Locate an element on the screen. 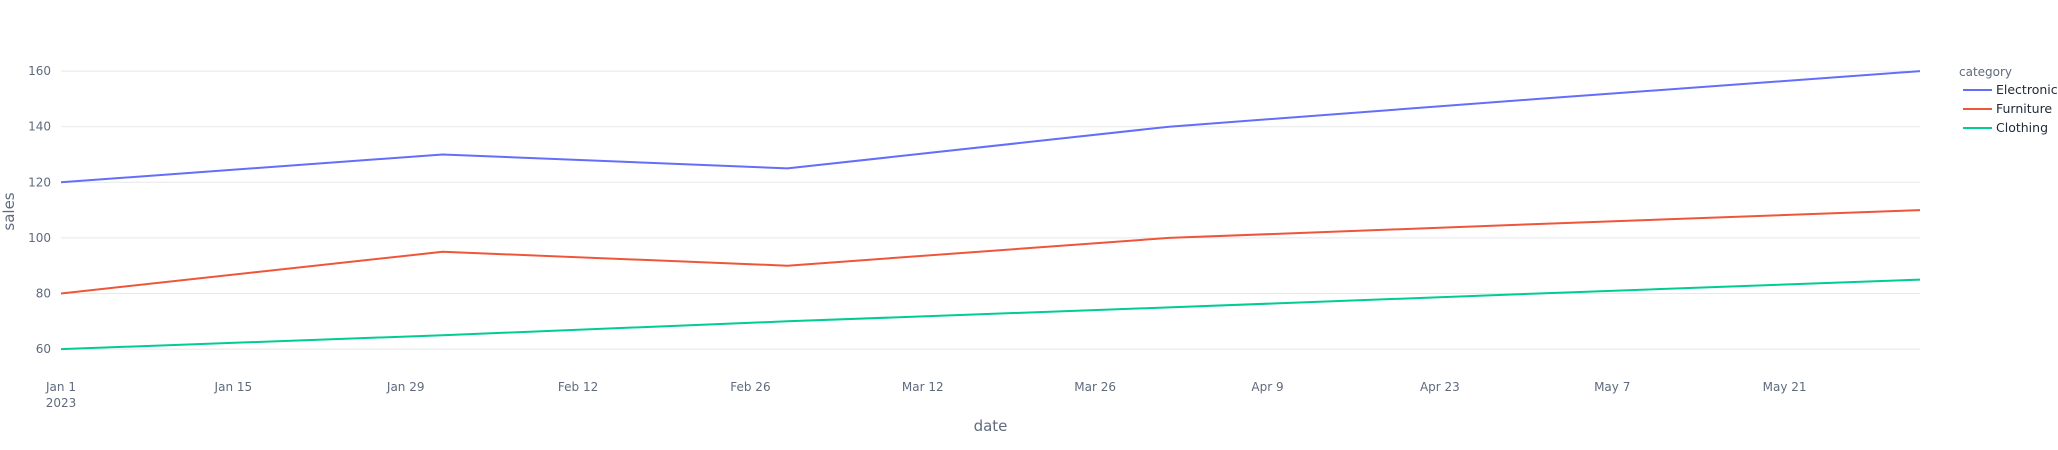  y-axis-ticks: 60 80 100 120 140 160 is located at coordinates (39, 210).